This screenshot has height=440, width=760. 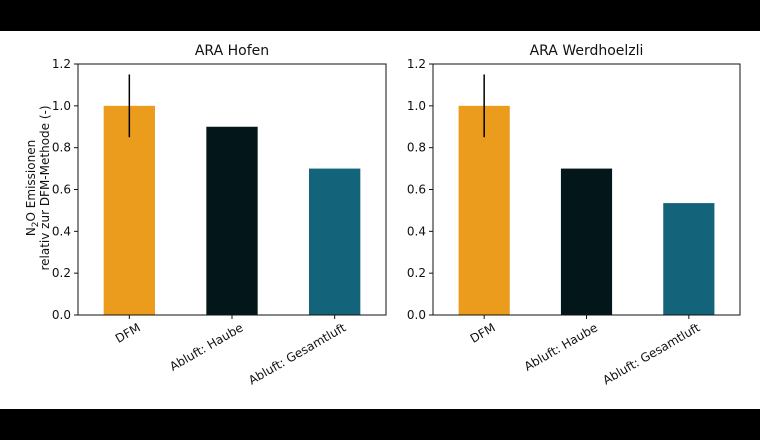 What do you see at coordinates (587, 51) in the screenshot?
I see `chart-title: ARA Werdhoelzli` at bounding box center [587, 51].